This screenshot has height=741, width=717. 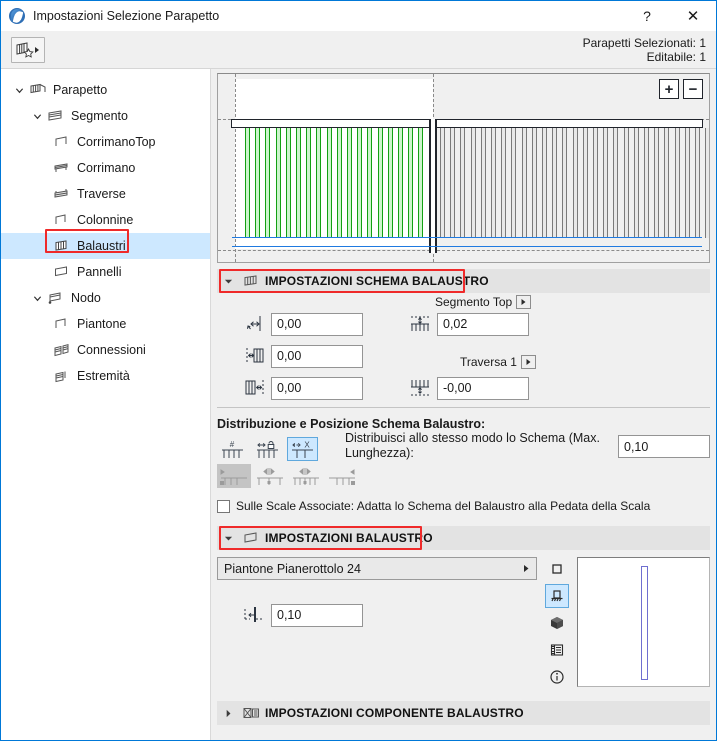 I want to click on section-header-schema-balaustro: IMPOSTAZIONI SCHEMA BALAUSTRO, so click(x=463, y=281).